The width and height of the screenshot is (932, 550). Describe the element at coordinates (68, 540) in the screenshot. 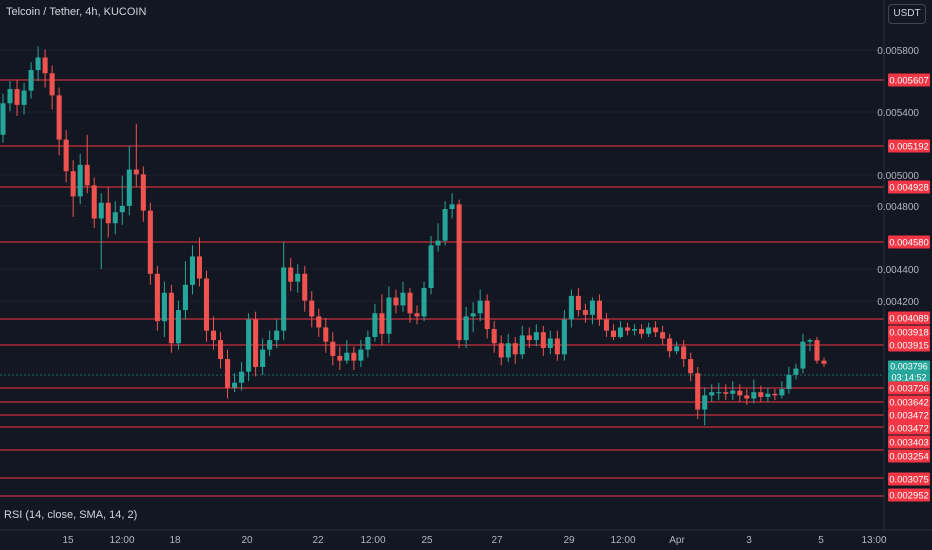

I see `time-tick-label: 15` at that location.